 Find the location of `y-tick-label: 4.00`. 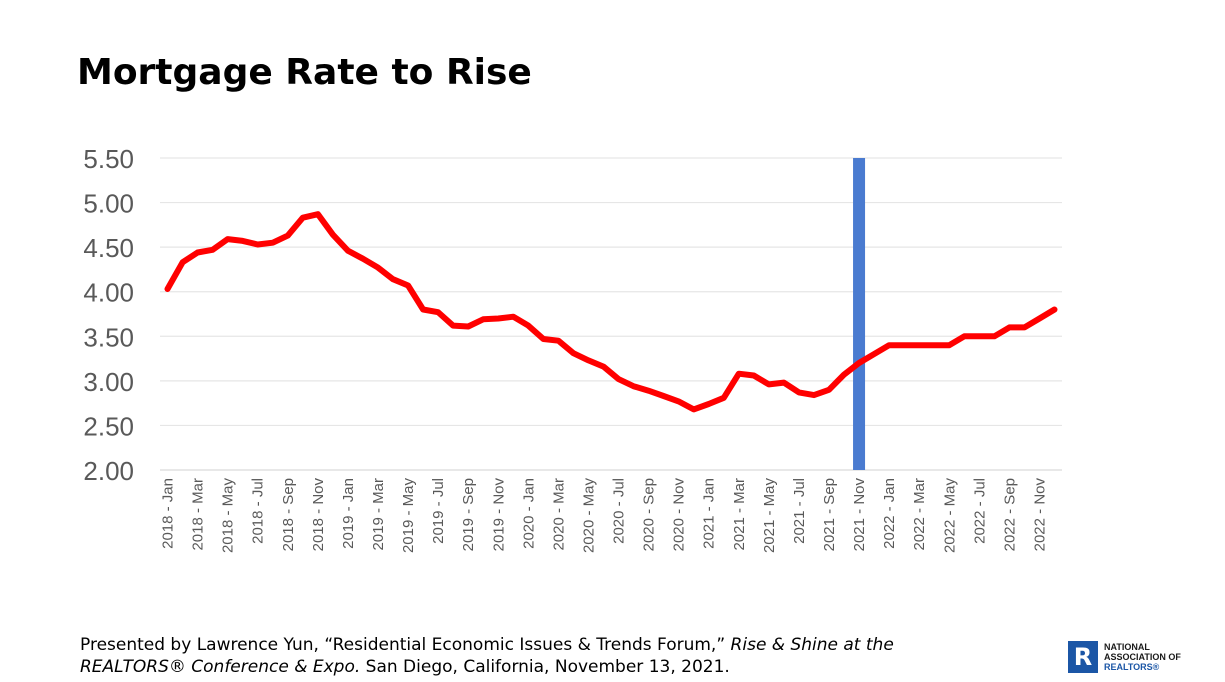

y-tick-label: 4.00 is located at coordinates (108, 293).